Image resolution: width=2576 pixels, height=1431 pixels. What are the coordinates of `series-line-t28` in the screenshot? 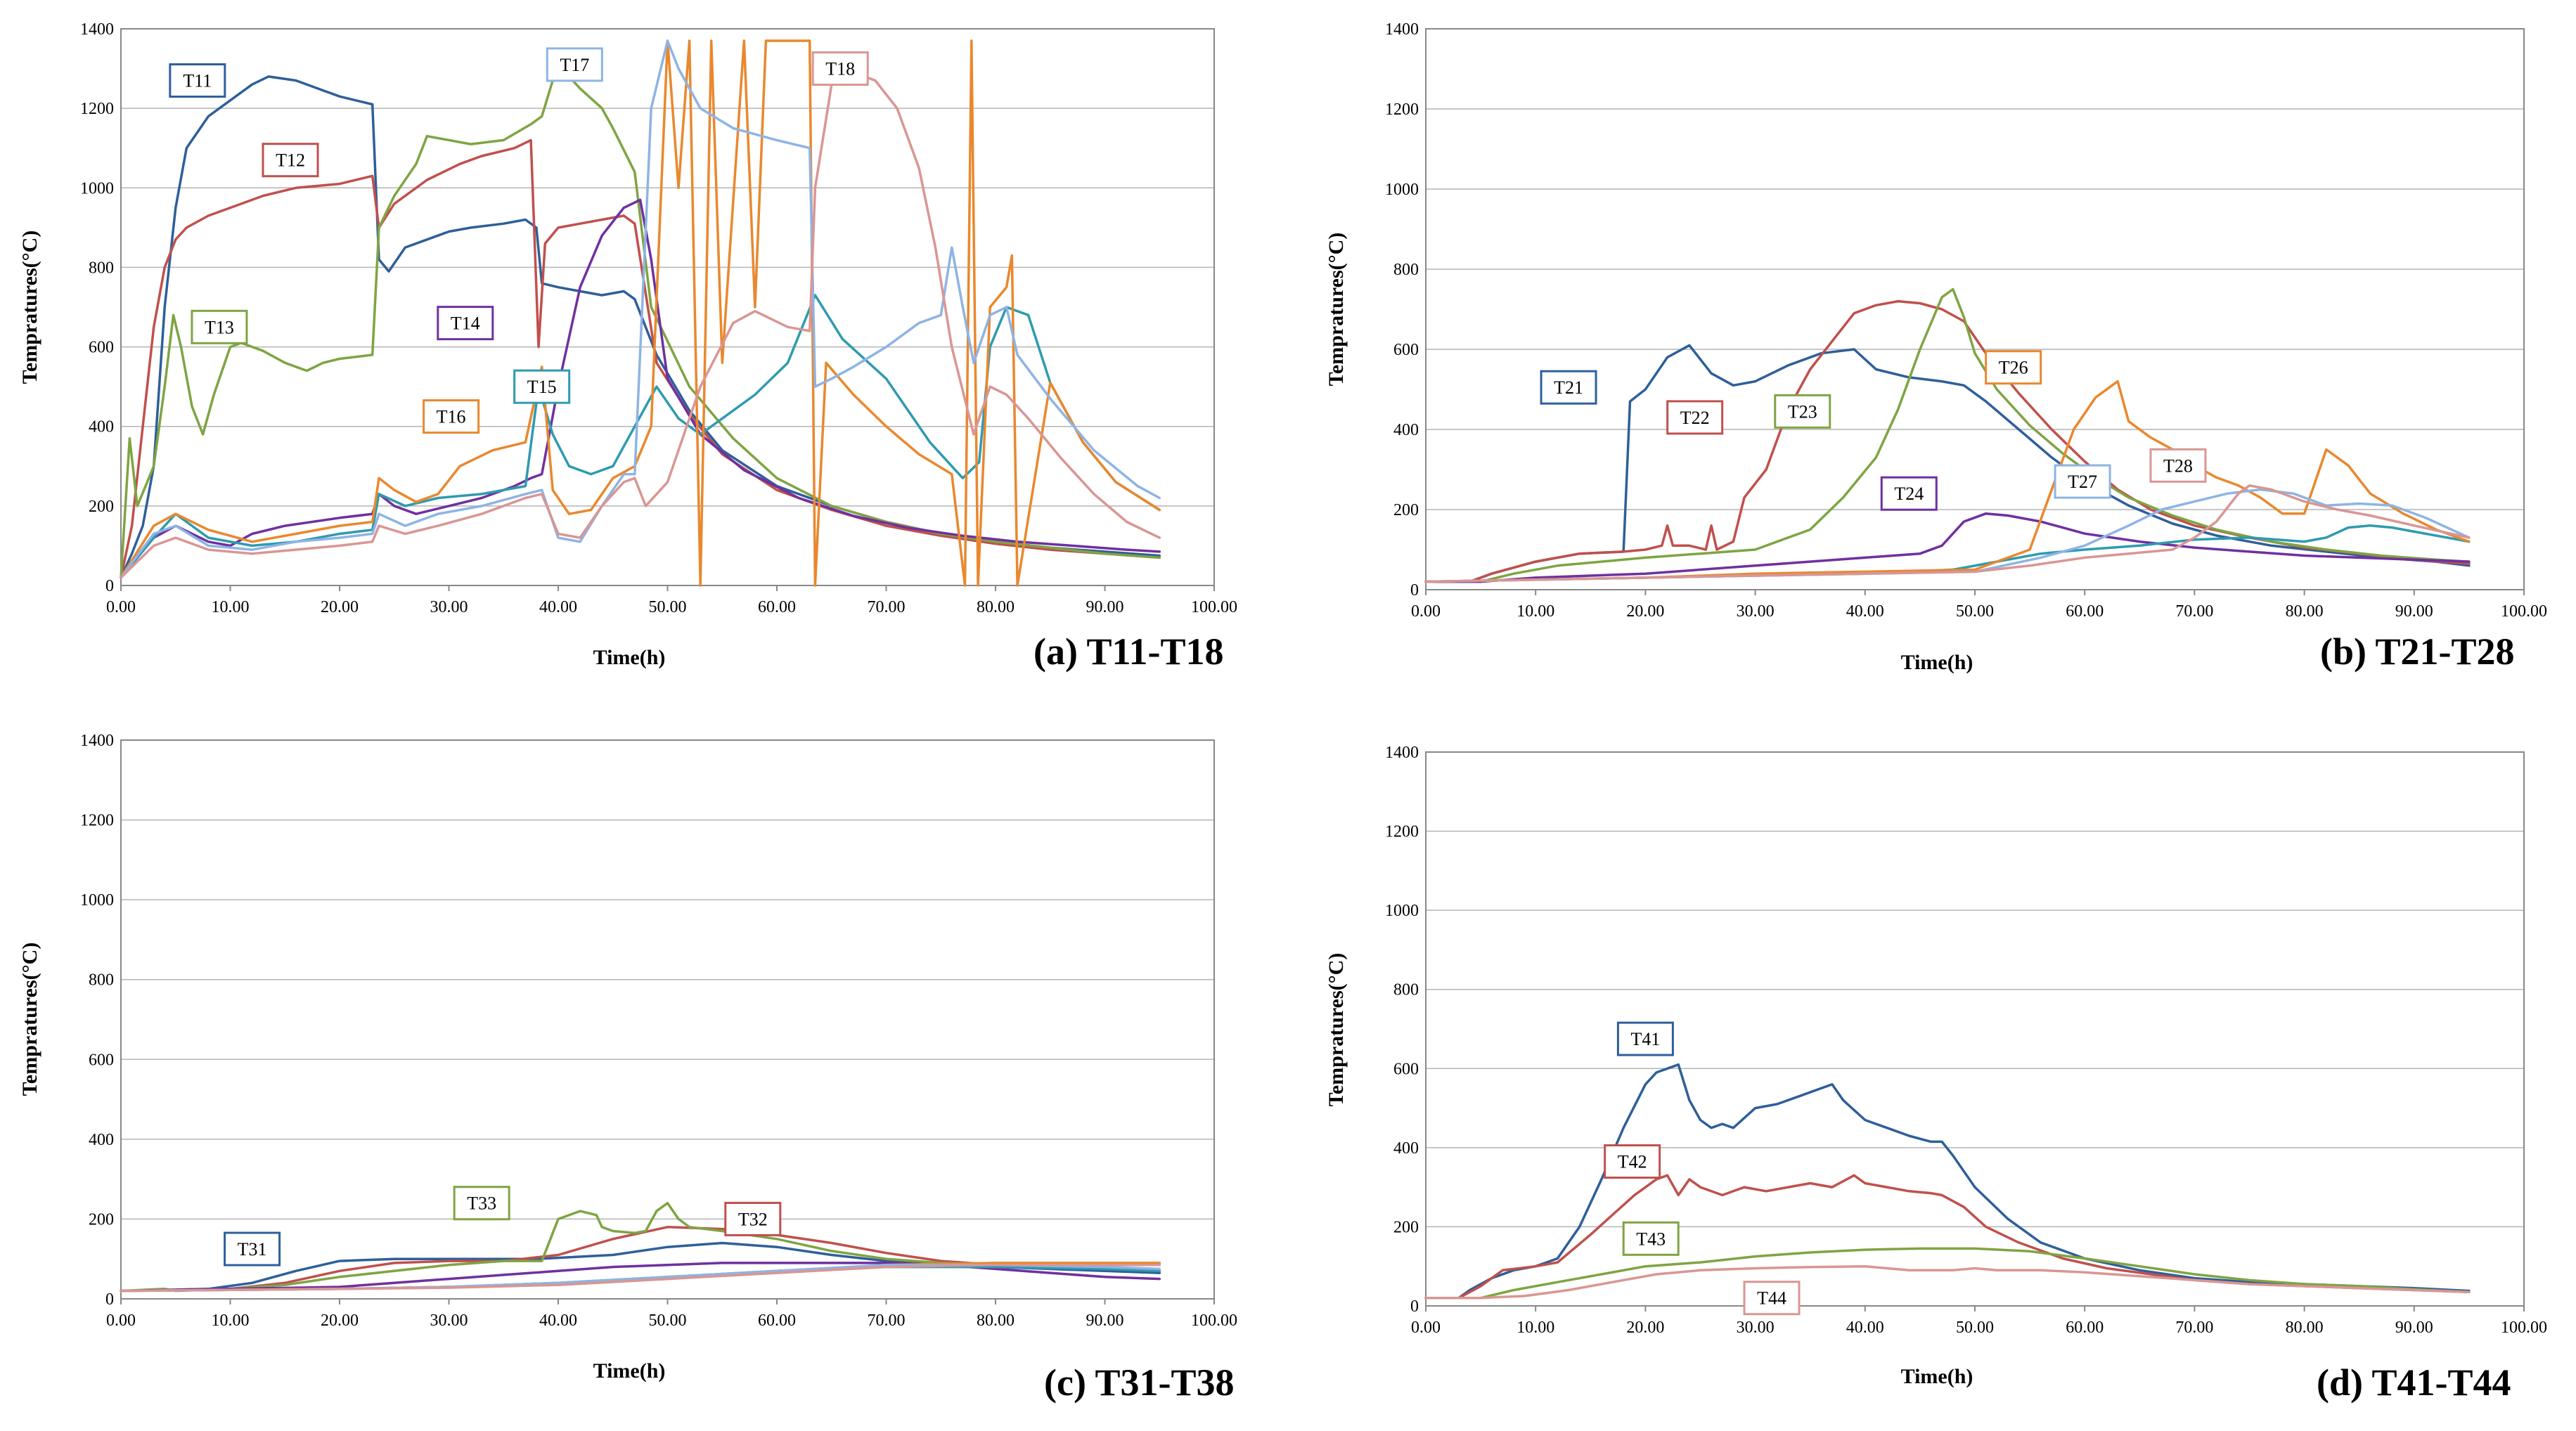 It's located at (1947, 533).